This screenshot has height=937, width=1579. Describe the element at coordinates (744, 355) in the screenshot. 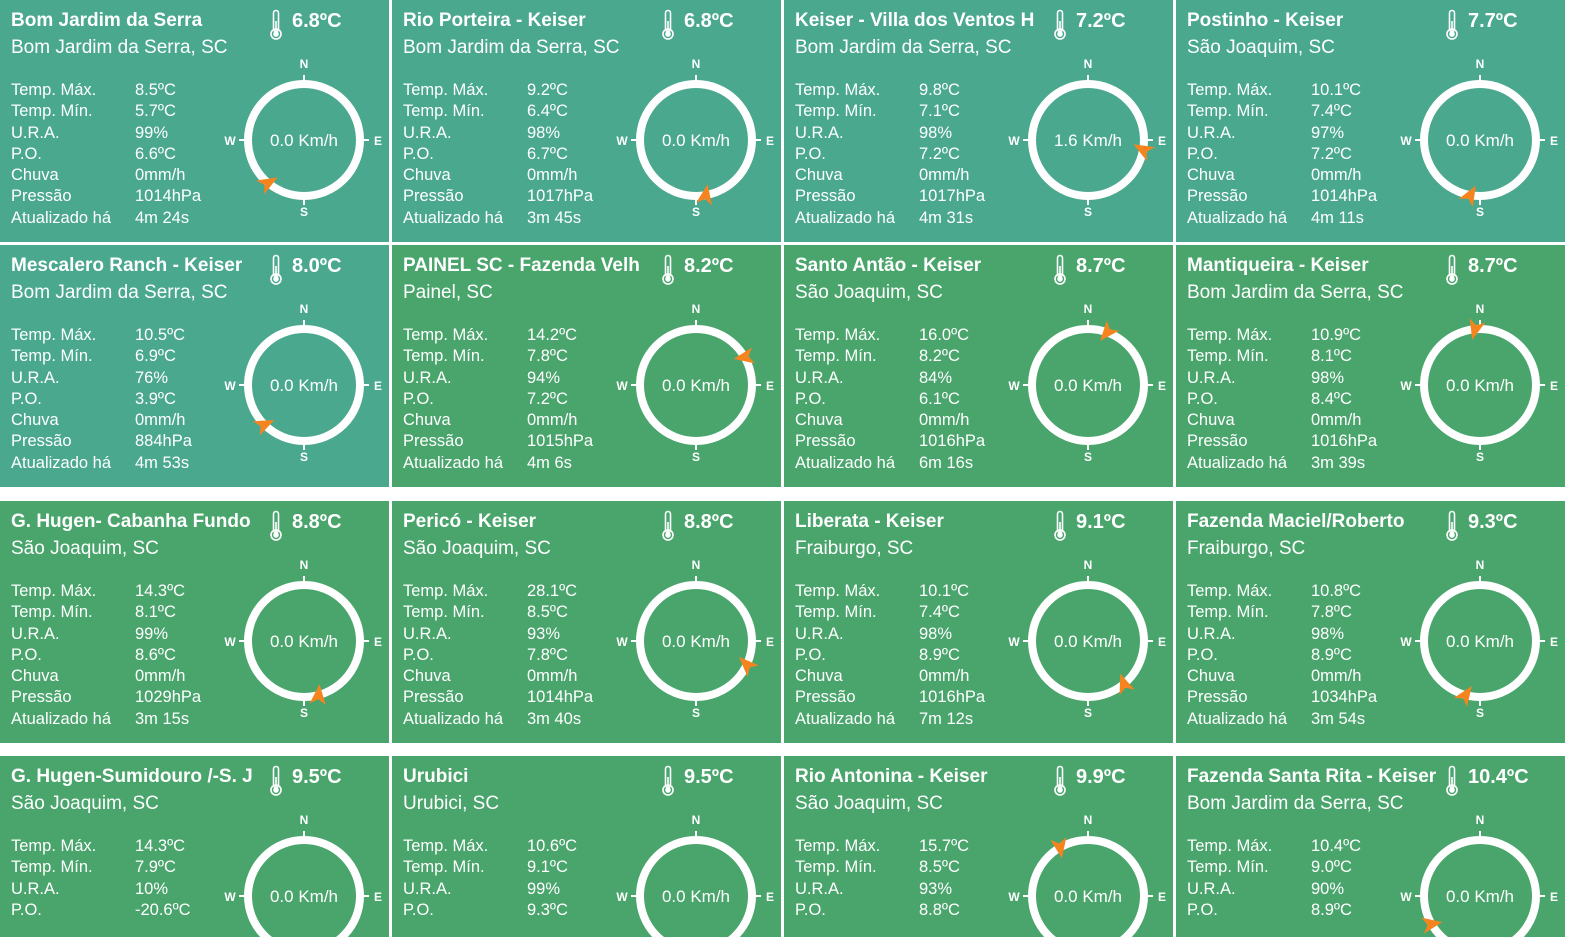

I see `wind-direction-arrow` at that location.